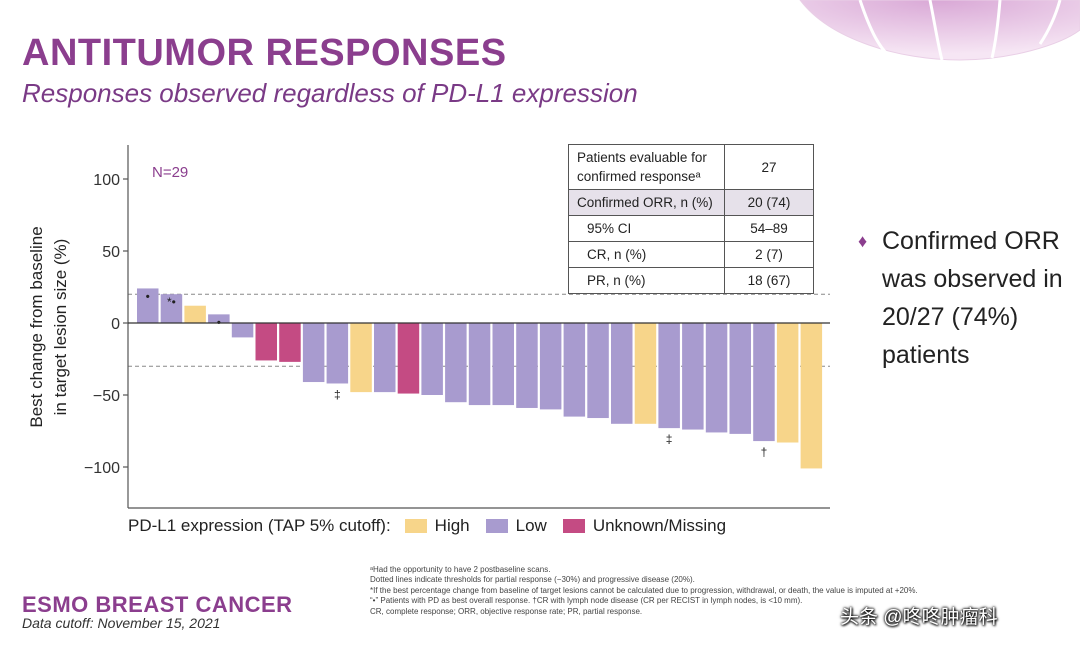 The height and width of the screenshot is (650, 1080). I want to click on page-title: ANTITUMOR RESPONSES, so click(264, 53).